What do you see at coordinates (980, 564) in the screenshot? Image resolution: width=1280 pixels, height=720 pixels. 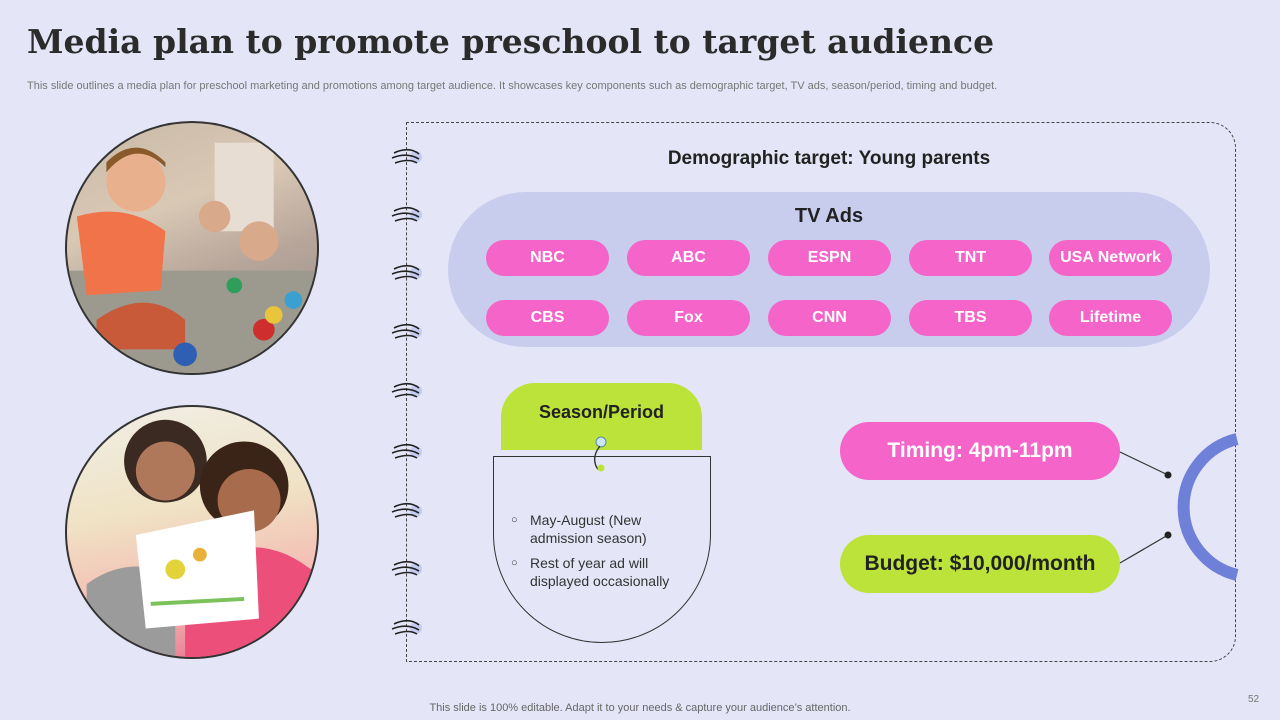 I see `budget-pill: Budget: $10,000/month` at bounding box center [980, 564].